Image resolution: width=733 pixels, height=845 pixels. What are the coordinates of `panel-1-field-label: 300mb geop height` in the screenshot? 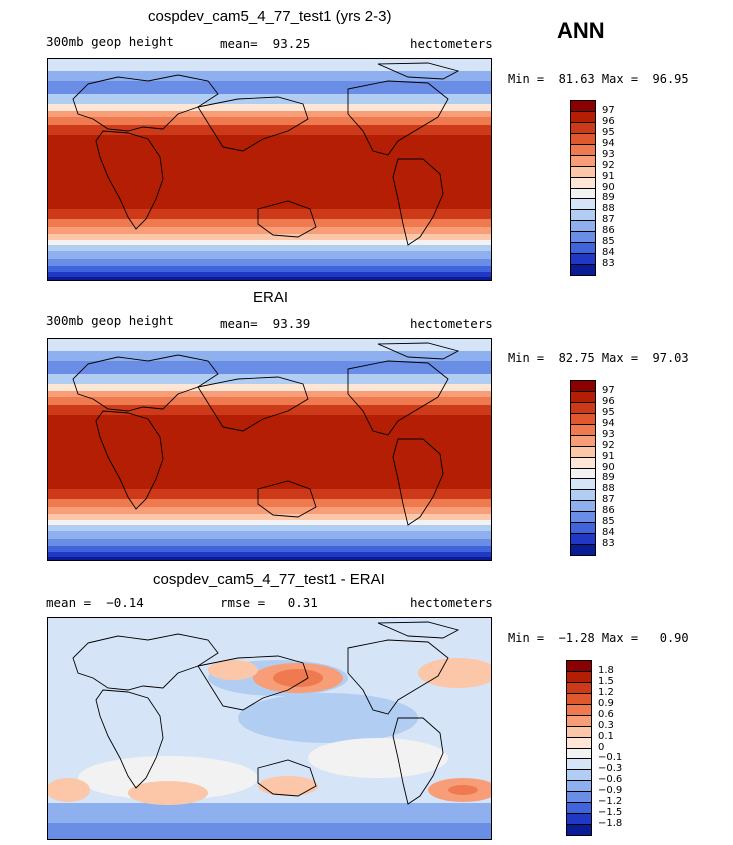 It's located at (110, 41).